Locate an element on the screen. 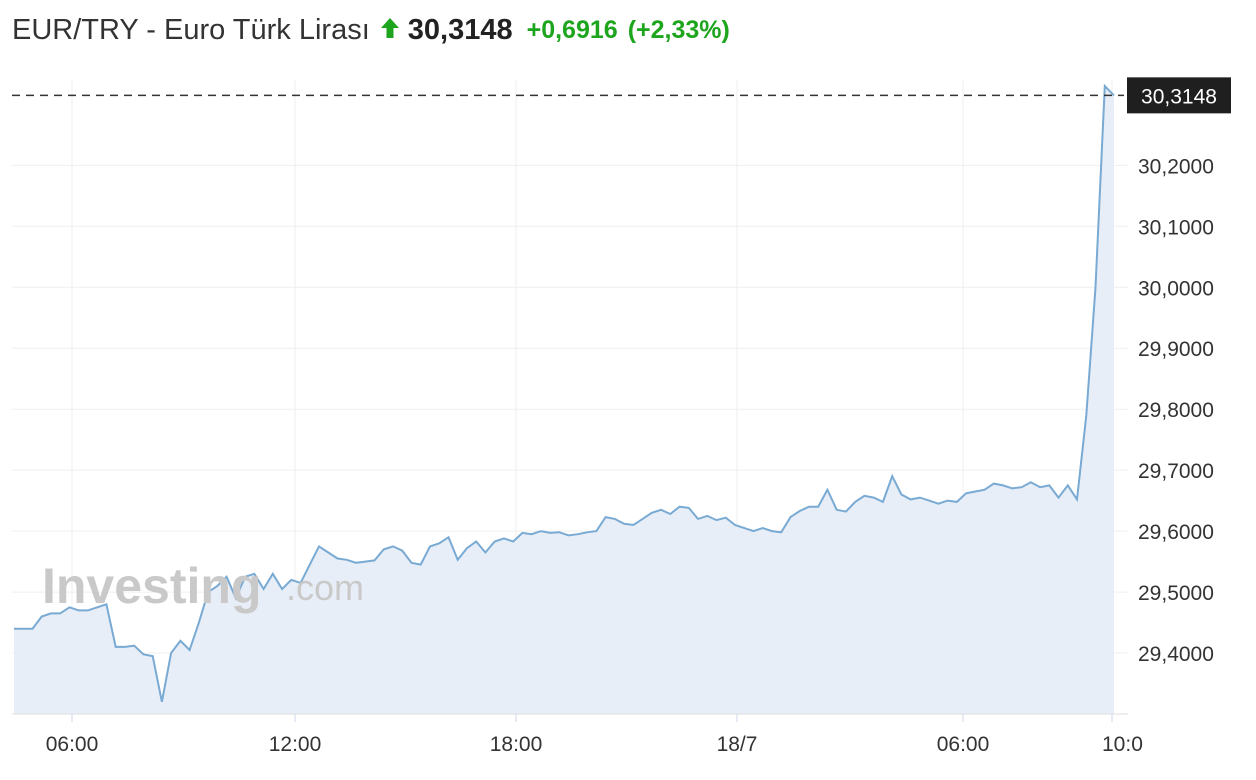 This screenshot has width=1256, height=780. watermark-suffix: .com is located at coordinates (325, 587).